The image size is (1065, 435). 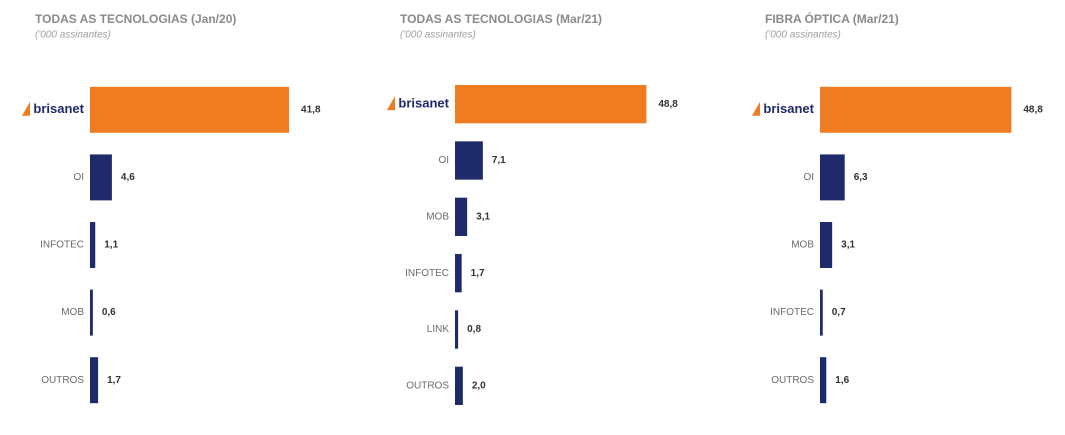 I want to click on value-label: 4,6, so click(x=128, y=177).